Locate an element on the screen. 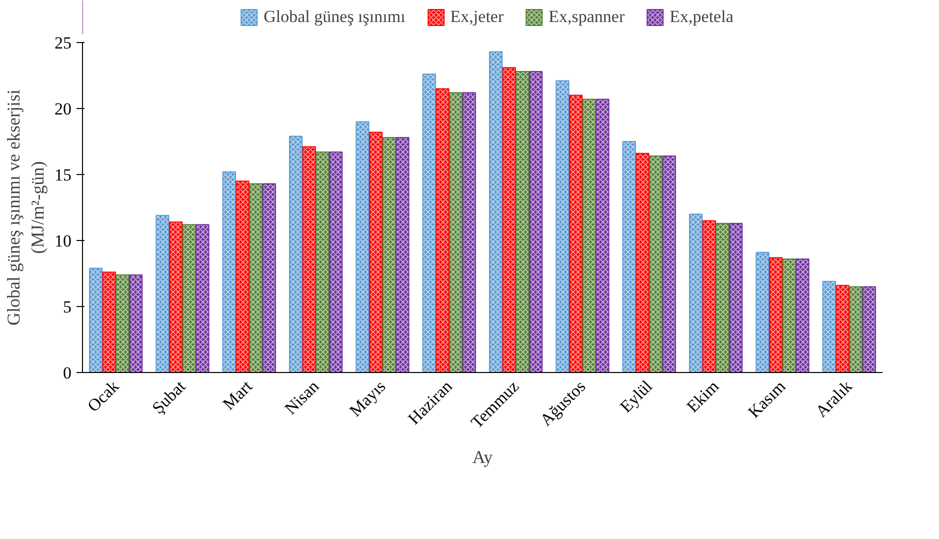  x-axis-title: Ay is located at coordinates (482, 456).